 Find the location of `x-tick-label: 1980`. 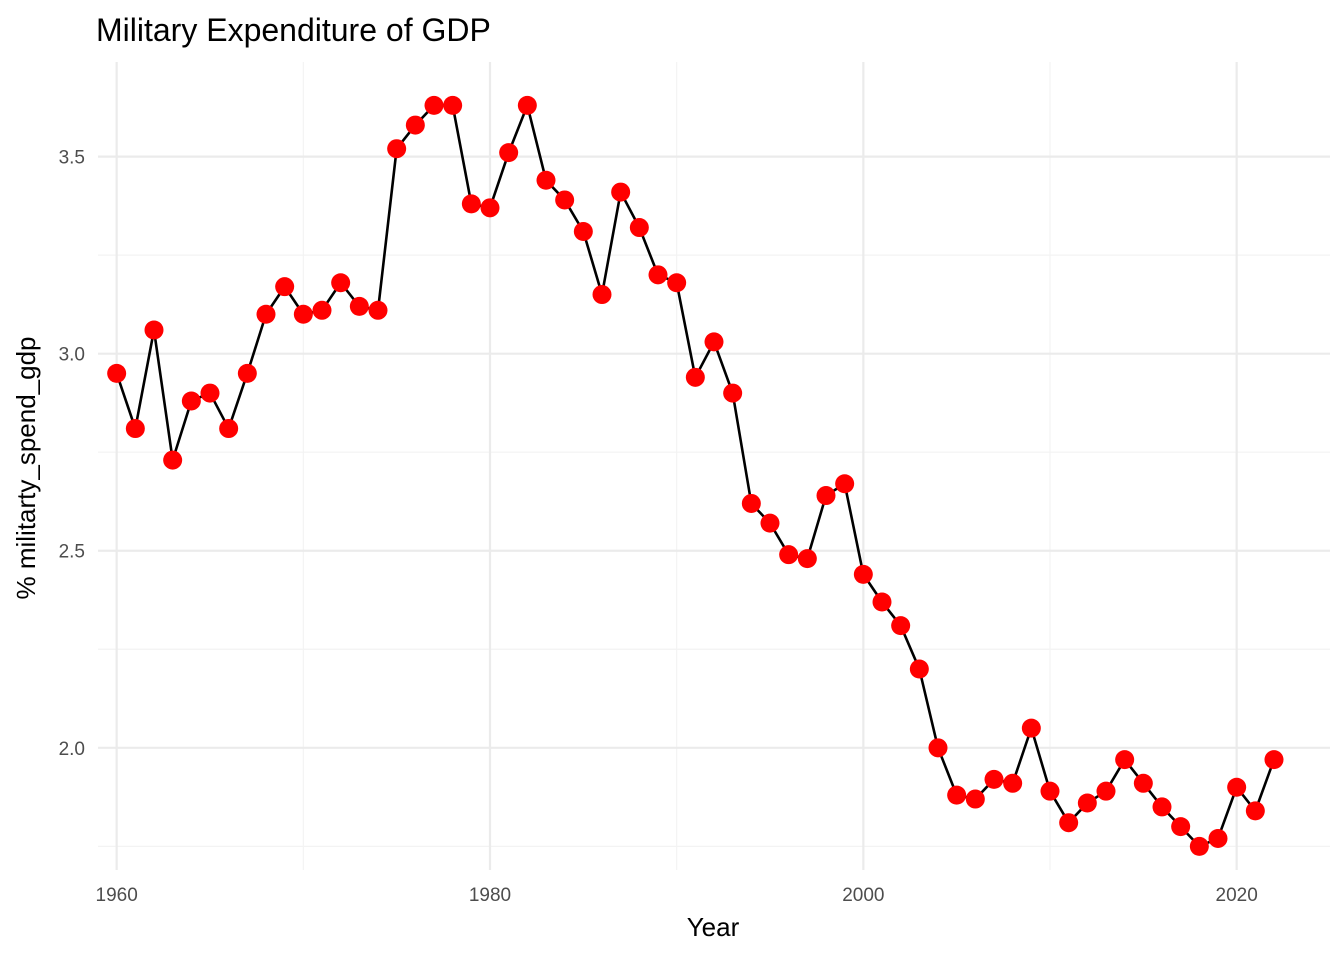

x-tick-label: 1980 is located at coordinates (490, 895).